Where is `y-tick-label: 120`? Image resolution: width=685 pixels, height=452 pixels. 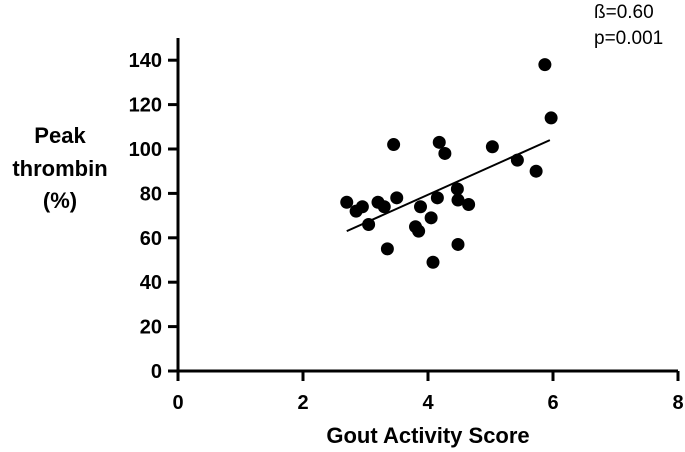 y-tick-label: 120 is located at coordinates (145, 106).